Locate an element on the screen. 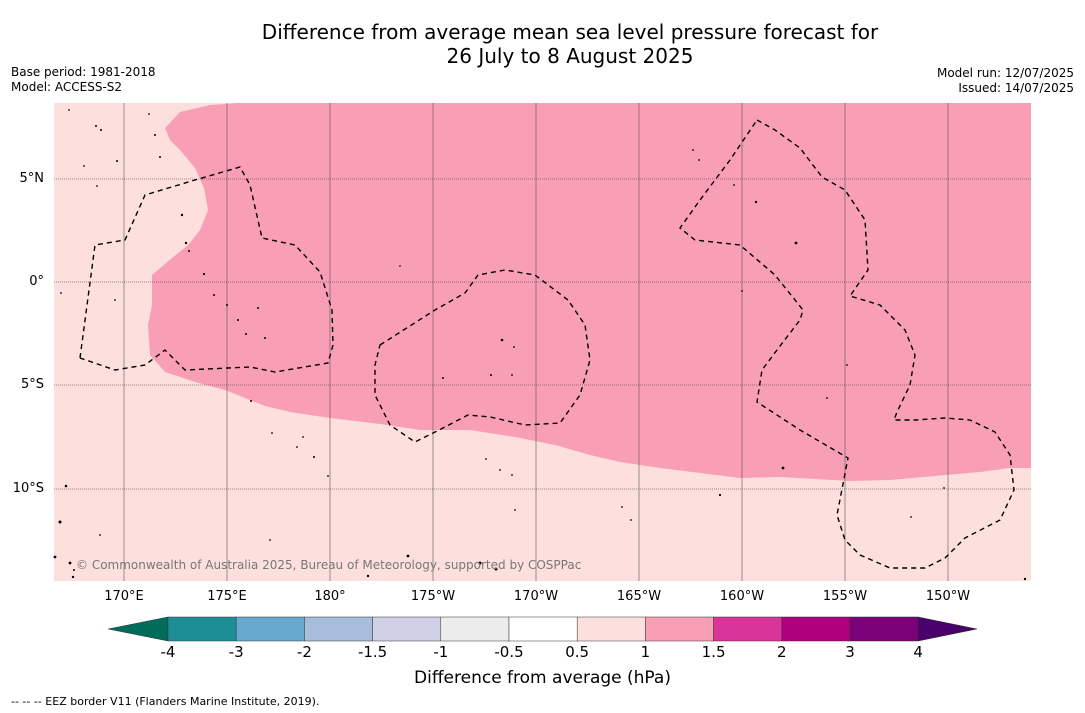  colorbar-tick-label: 4 is located at coordinates (918, 652).